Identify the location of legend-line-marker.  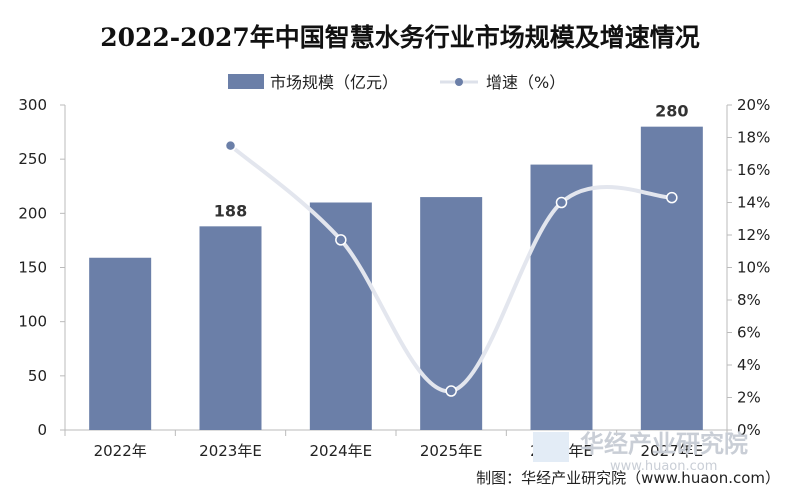
(459, 82).